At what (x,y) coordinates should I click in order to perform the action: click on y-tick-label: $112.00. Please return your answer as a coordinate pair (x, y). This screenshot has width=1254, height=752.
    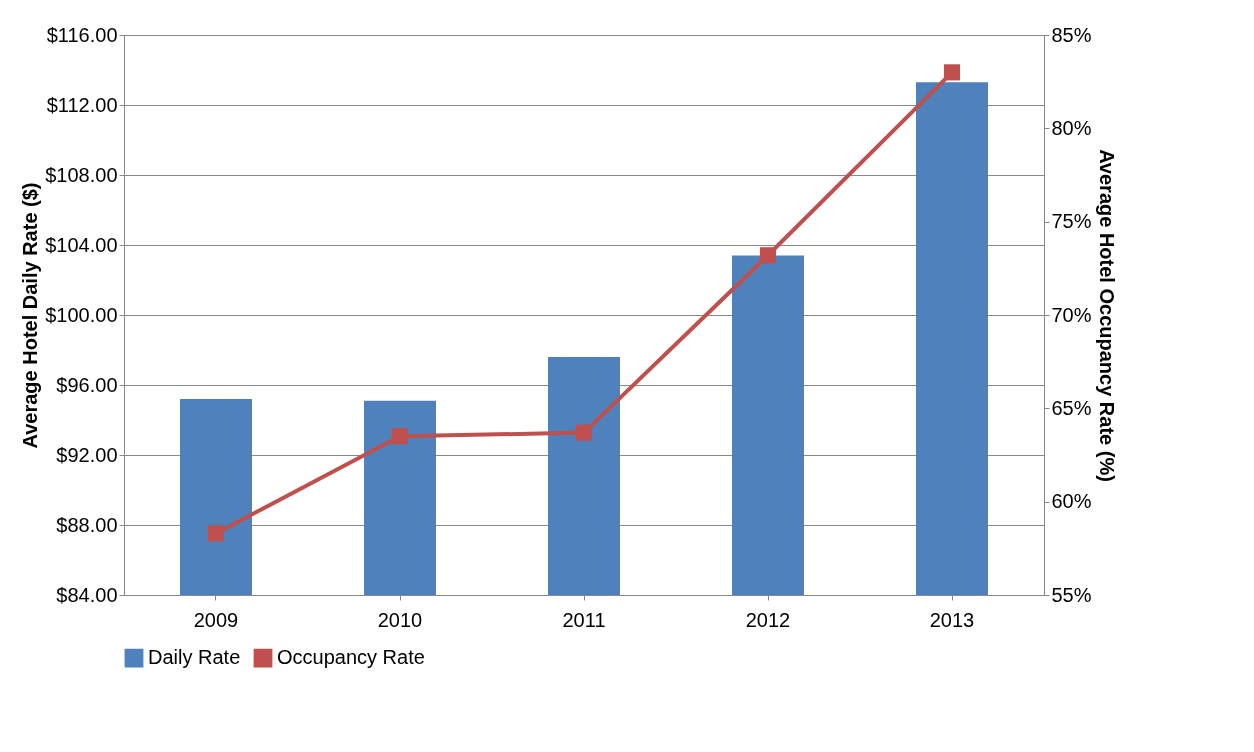
    Looking at the image, I should click on (82, 104).